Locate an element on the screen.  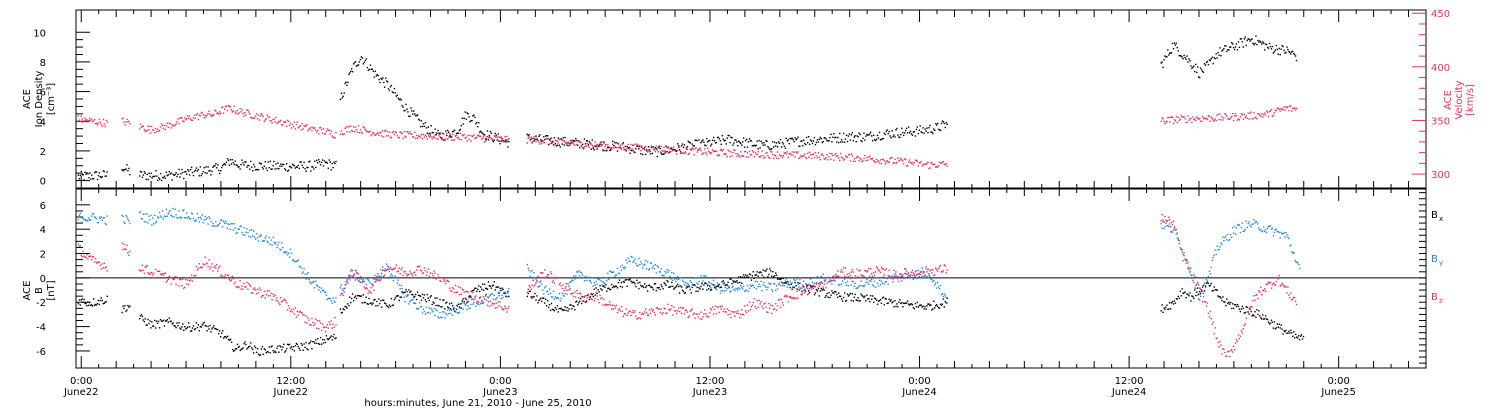
legend-label: B is located at coordinates (1434, 259).